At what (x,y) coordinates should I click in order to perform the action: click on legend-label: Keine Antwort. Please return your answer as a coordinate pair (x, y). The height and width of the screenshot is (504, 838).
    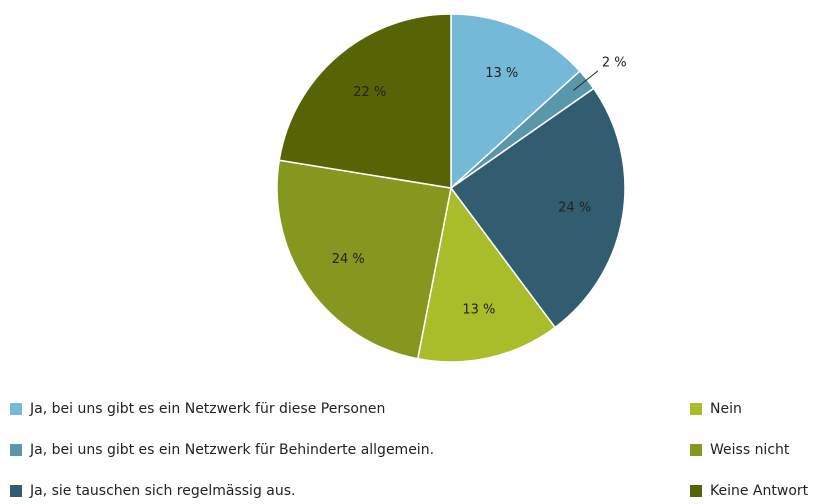
    Looking at the image, I should click on (759, 491).